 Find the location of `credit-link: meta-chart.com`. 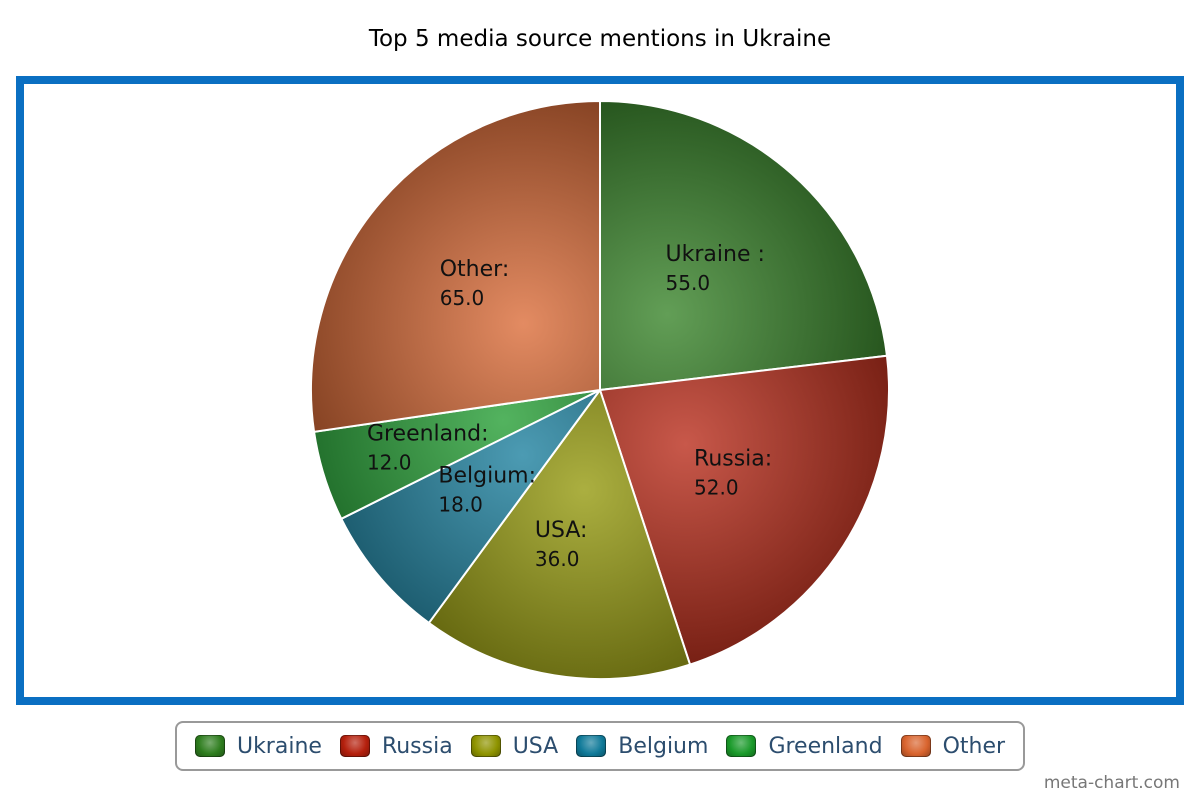

credit-link: meta-chart.com is located at coordinates (1111, 783).